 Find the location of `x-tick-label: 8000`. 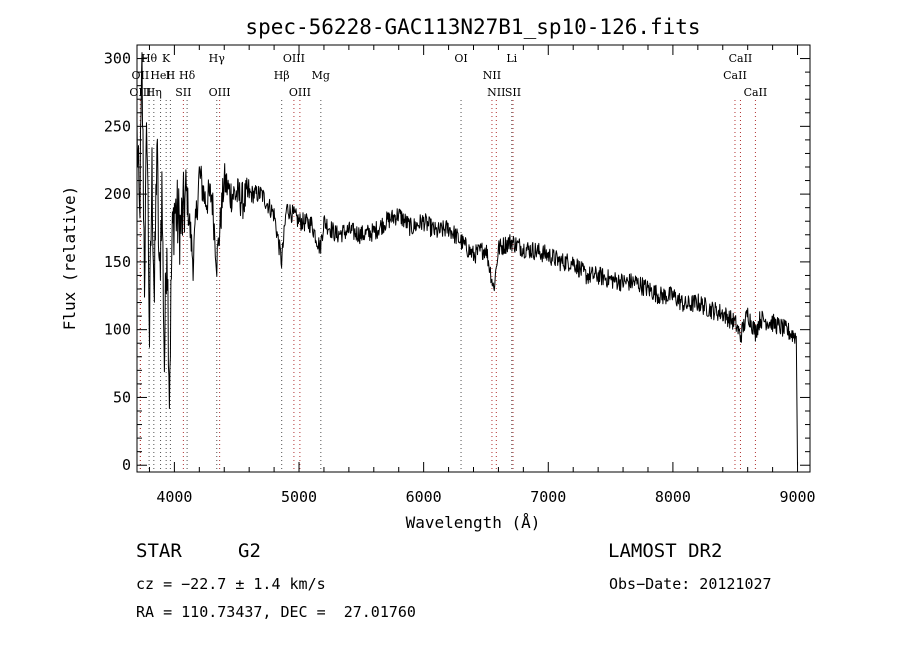

x-tick-label: 8000 is located at coordinates (673, 497).